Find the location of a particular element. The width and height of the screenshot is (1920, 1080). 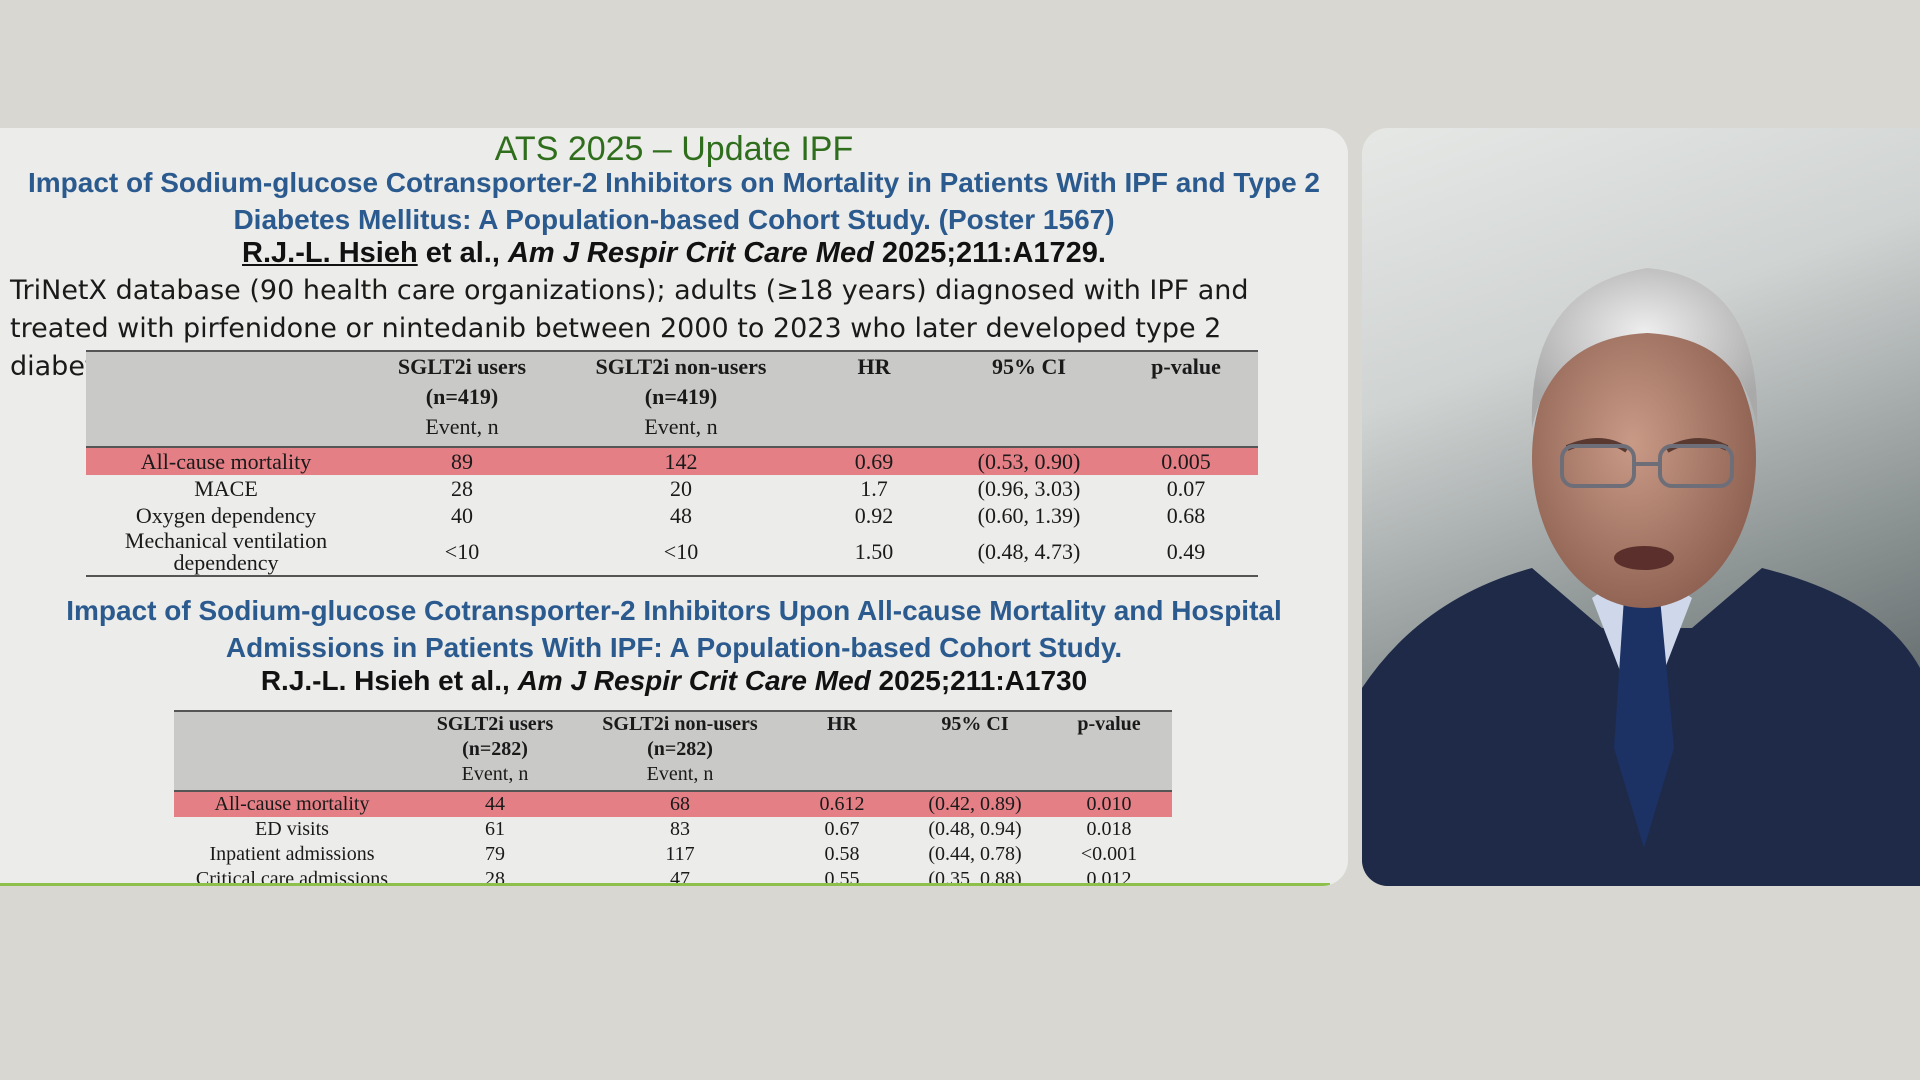

table-cell: 40 is located at coordinates (462, 515).